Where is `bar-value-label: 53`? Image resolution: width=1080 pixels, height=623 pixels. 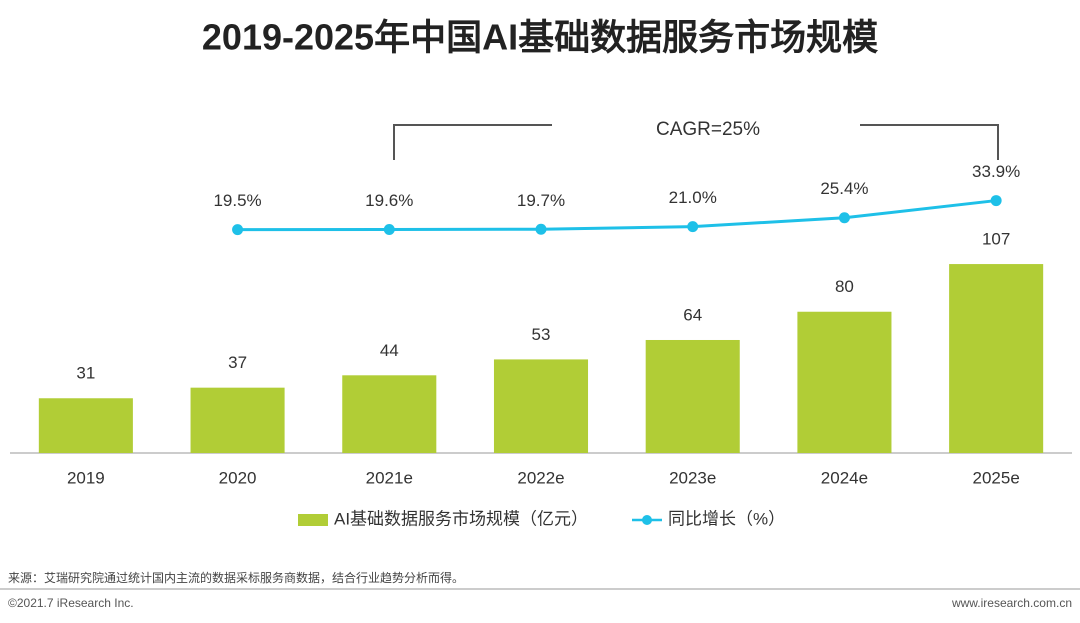
bar-value-label: 53 is located at coordinates (541, 334).